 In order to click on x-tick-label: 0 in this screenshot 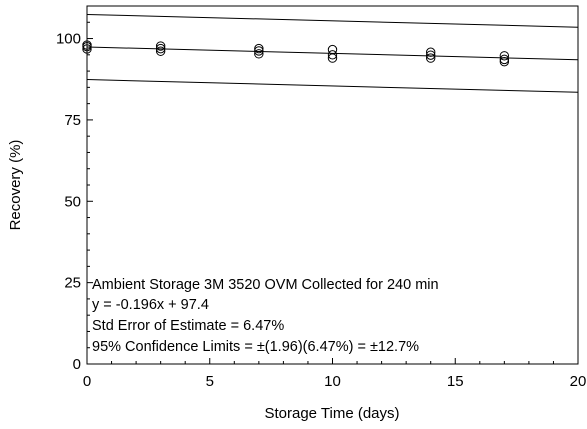, I will do `click(87, 381)`.